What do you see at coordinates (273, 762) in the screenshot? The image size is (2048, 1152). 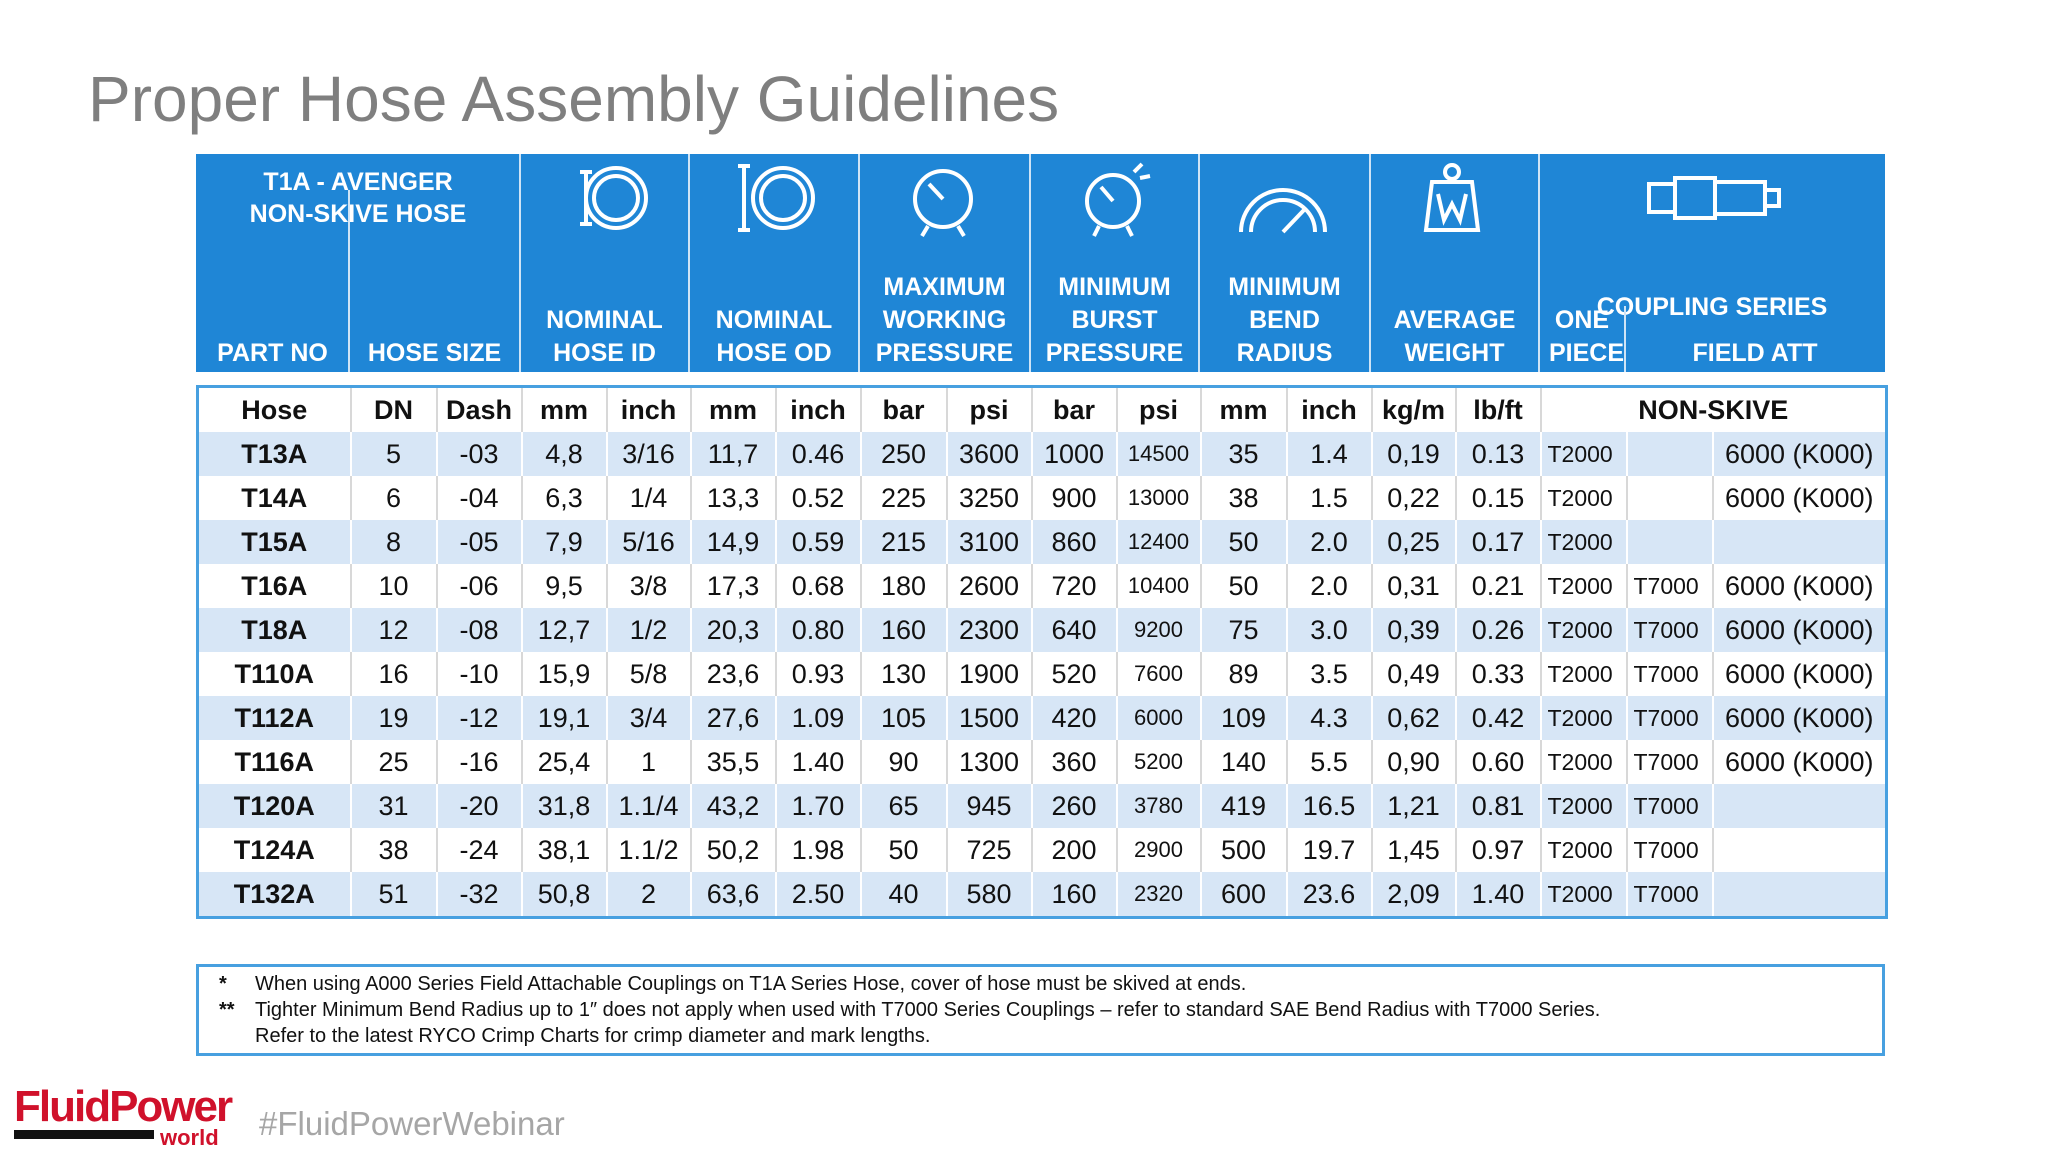 I see `table-cell: T116A` at bounding box center [273, 762].